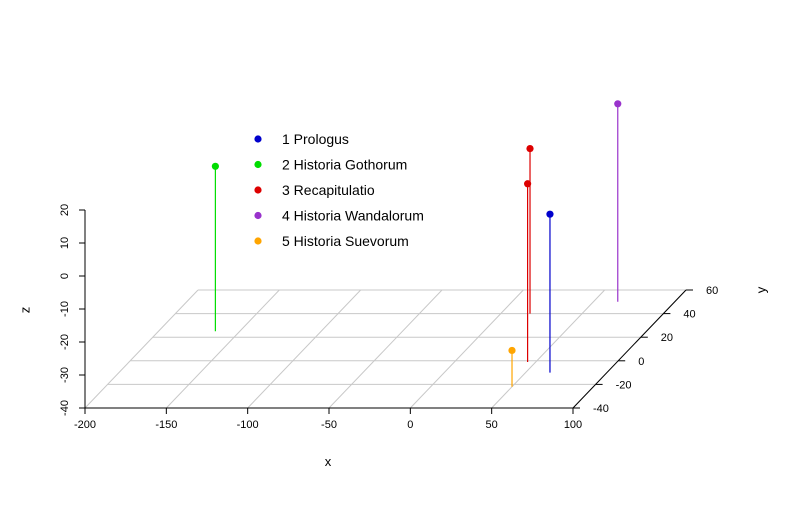  What do you see at coordinates (353, 216) in the screenshot?
I see `legend-label-4: 4 Historia Wandalorum` at bounding box center [353, 216].